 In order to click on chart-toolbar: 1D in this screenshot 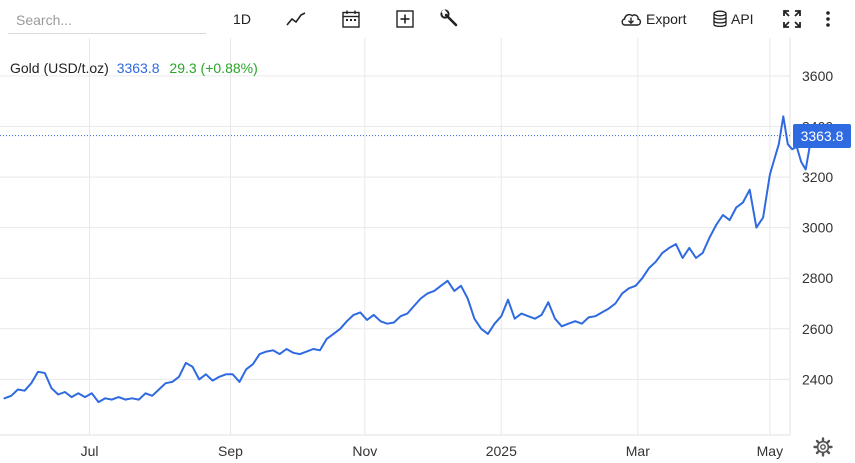, I will do `click(427, 19)`.